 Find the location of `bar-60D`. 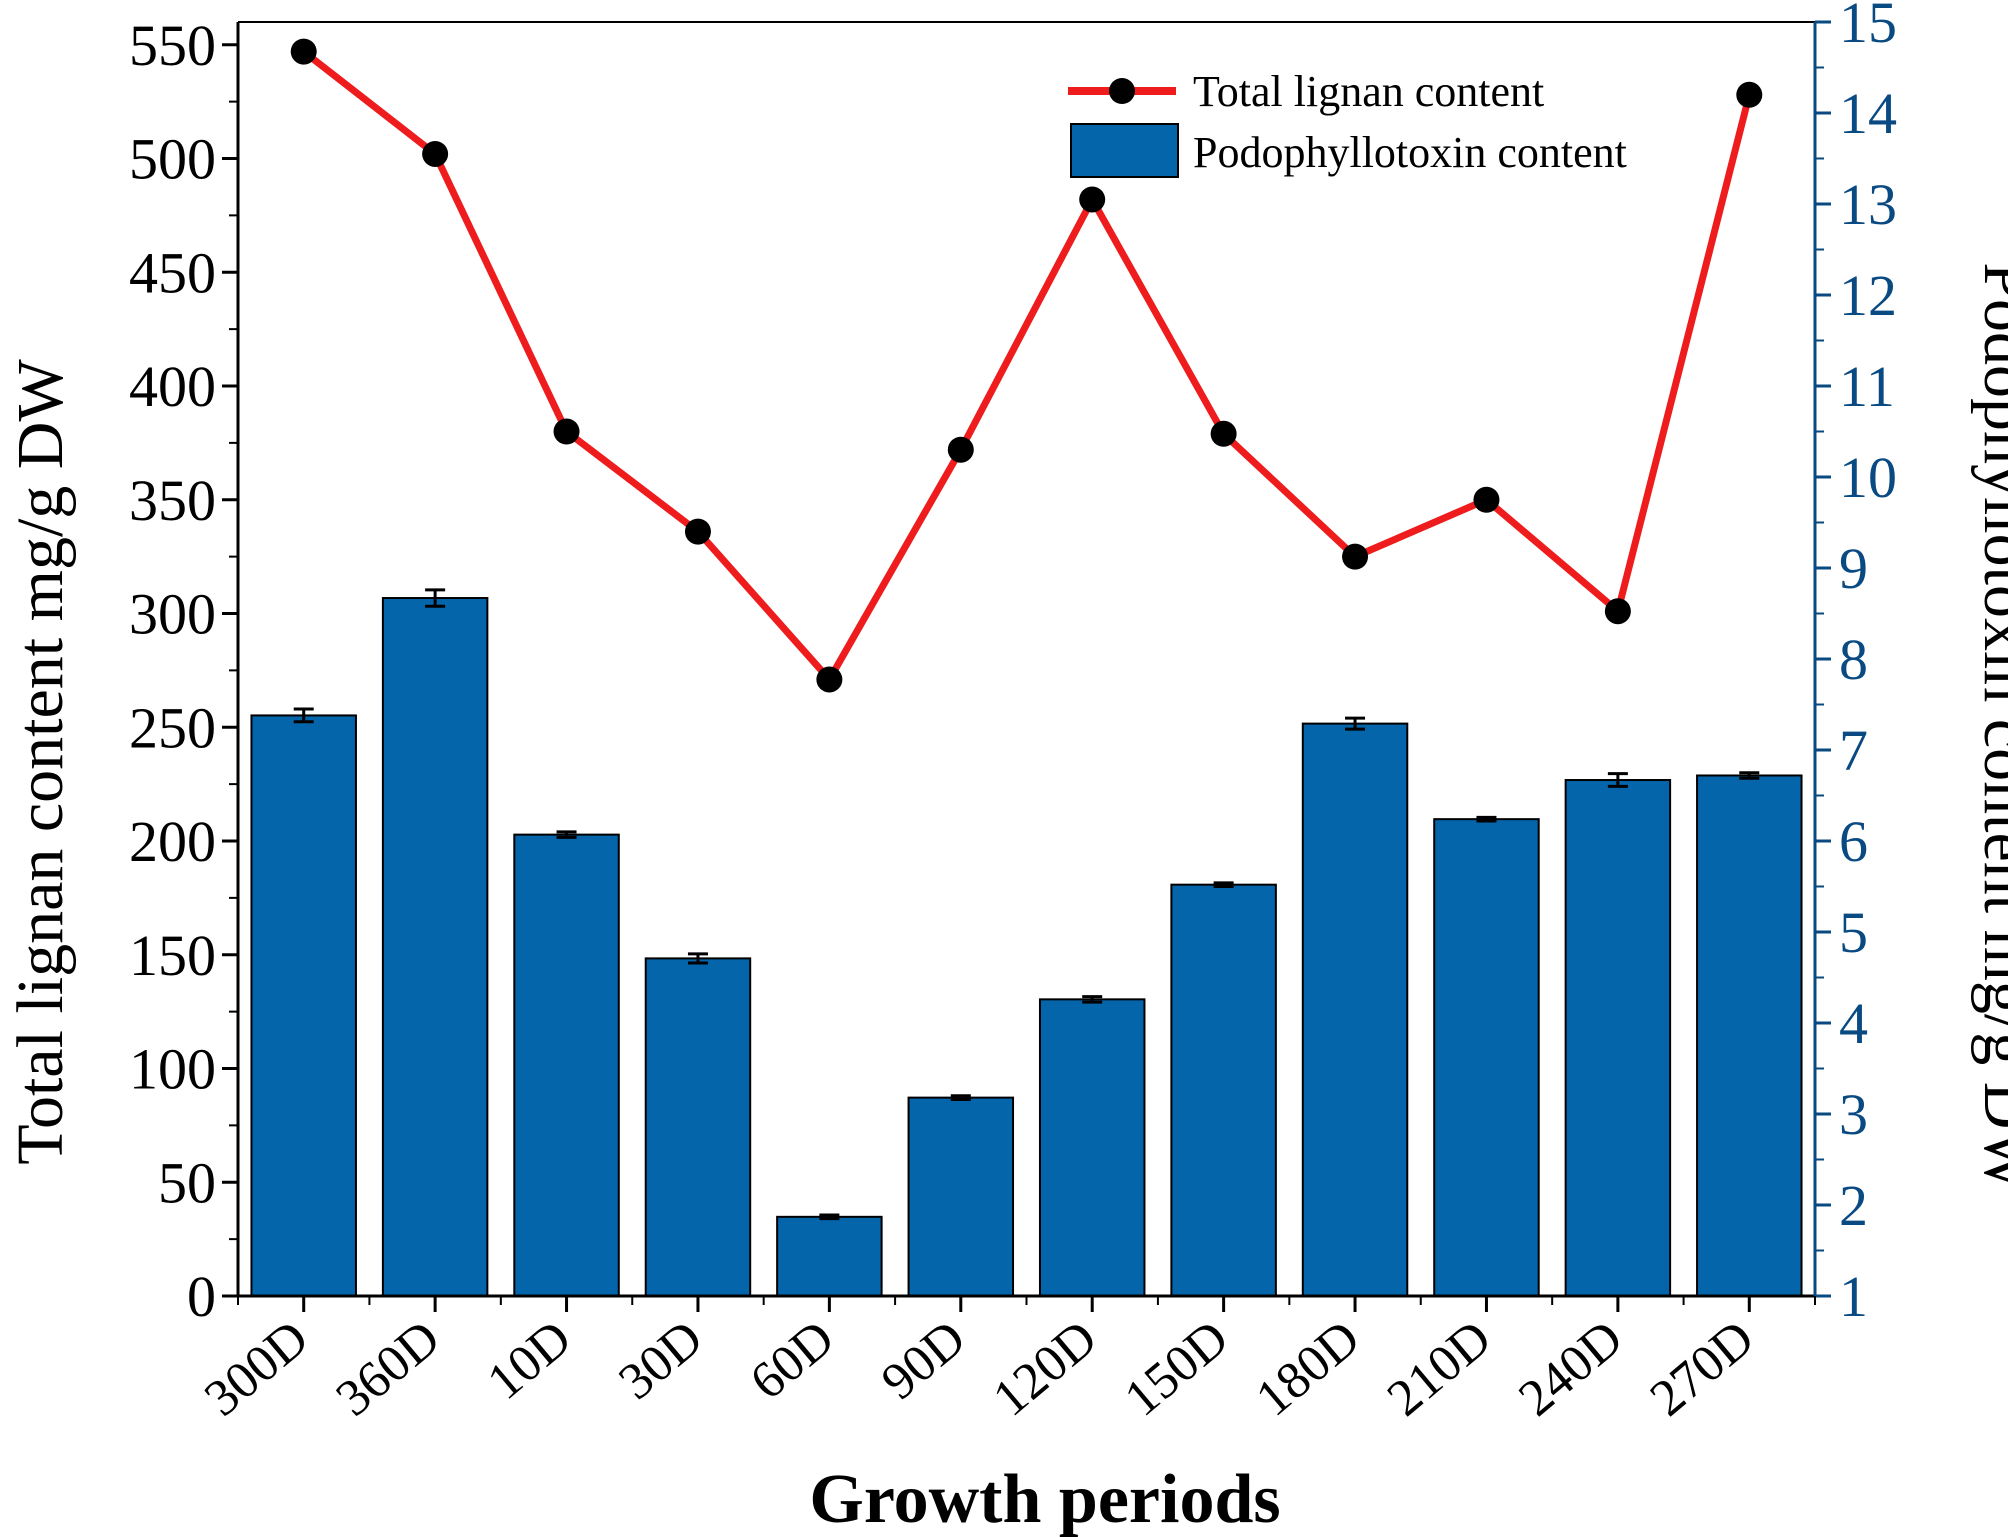

bar-60D is located at coordinates (829, 1256).